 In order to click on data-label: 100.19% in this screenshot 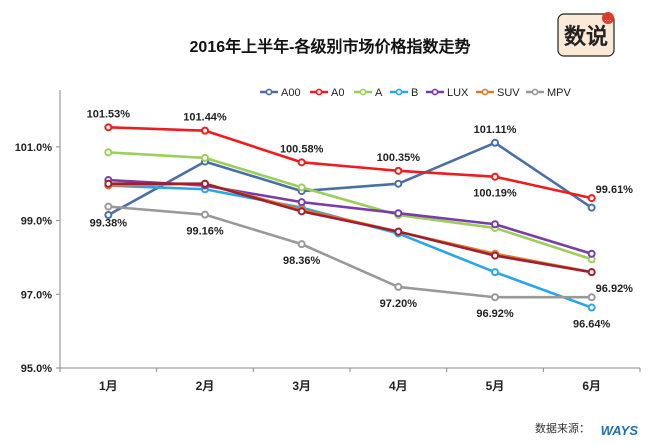, I will do `click(495, 194)`.